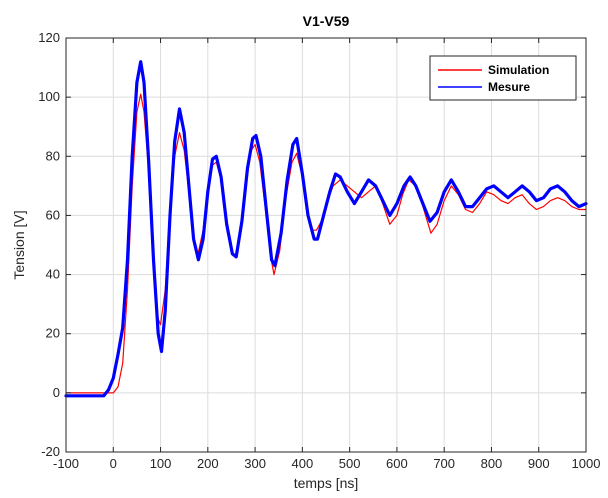  Describe the element at coordinates (56, 392) in the screenshot. I see `y-tick-label: 0` at that location.